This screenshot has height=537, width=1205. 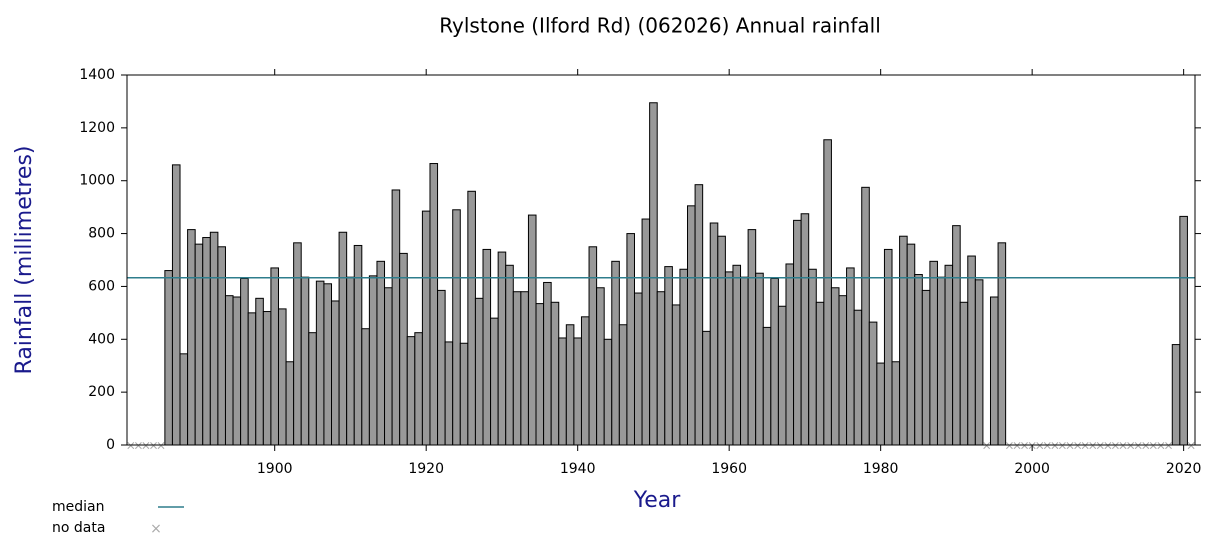 I want to click on x-tick-label: 1980, so click(x=881, y=469).